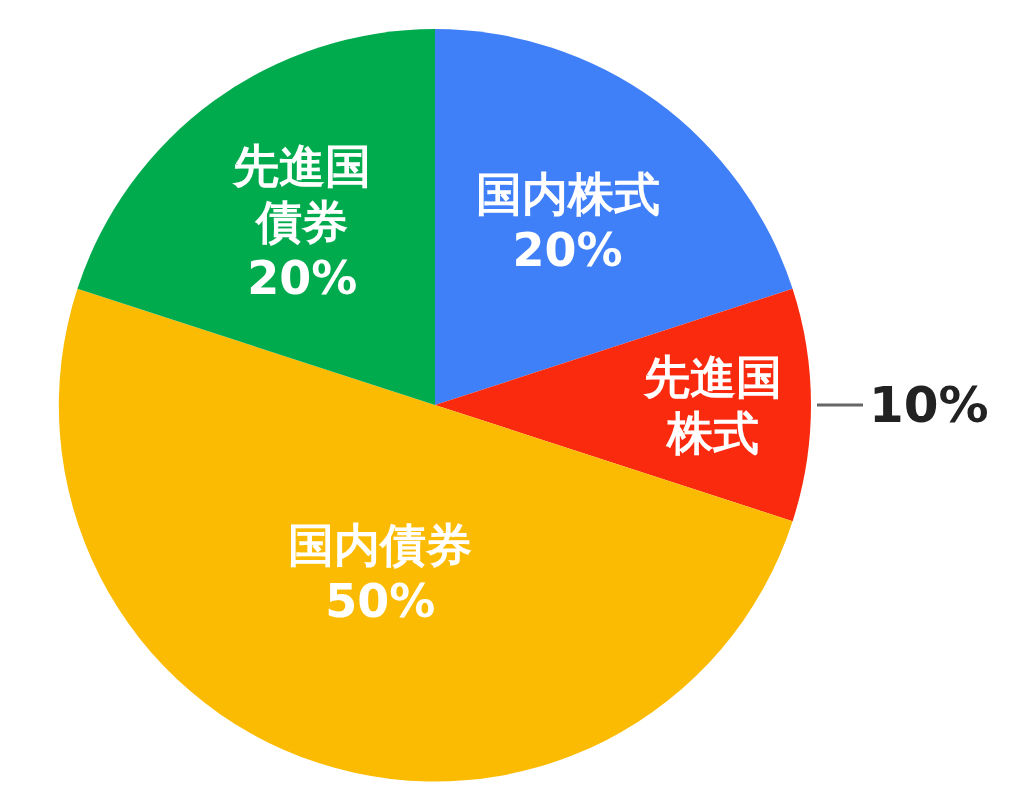 The image size is (1031, 797). What do you see at coordinates (713, 405) in the screenshot?
I see `slice-label: 先進国株式` at bounding box center [713, 405].